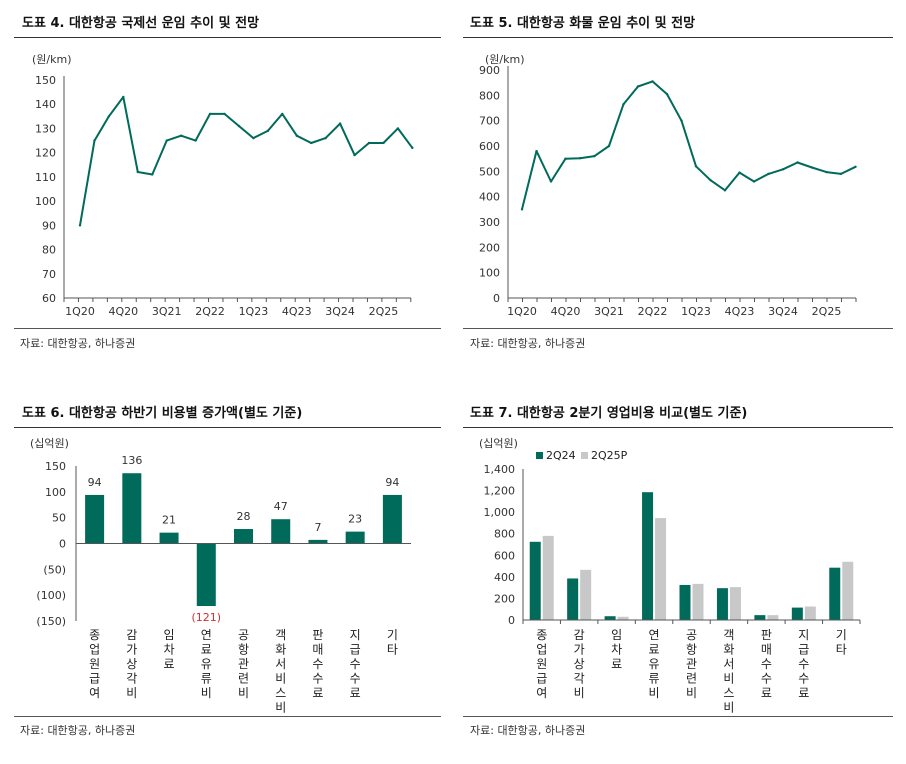 The height and width of the screenshot is (764, 906). What do you see at coordinates (609, 455) in the screenshot?
I see `legend-label: 2Q25P` at bounding box center [609, 455].